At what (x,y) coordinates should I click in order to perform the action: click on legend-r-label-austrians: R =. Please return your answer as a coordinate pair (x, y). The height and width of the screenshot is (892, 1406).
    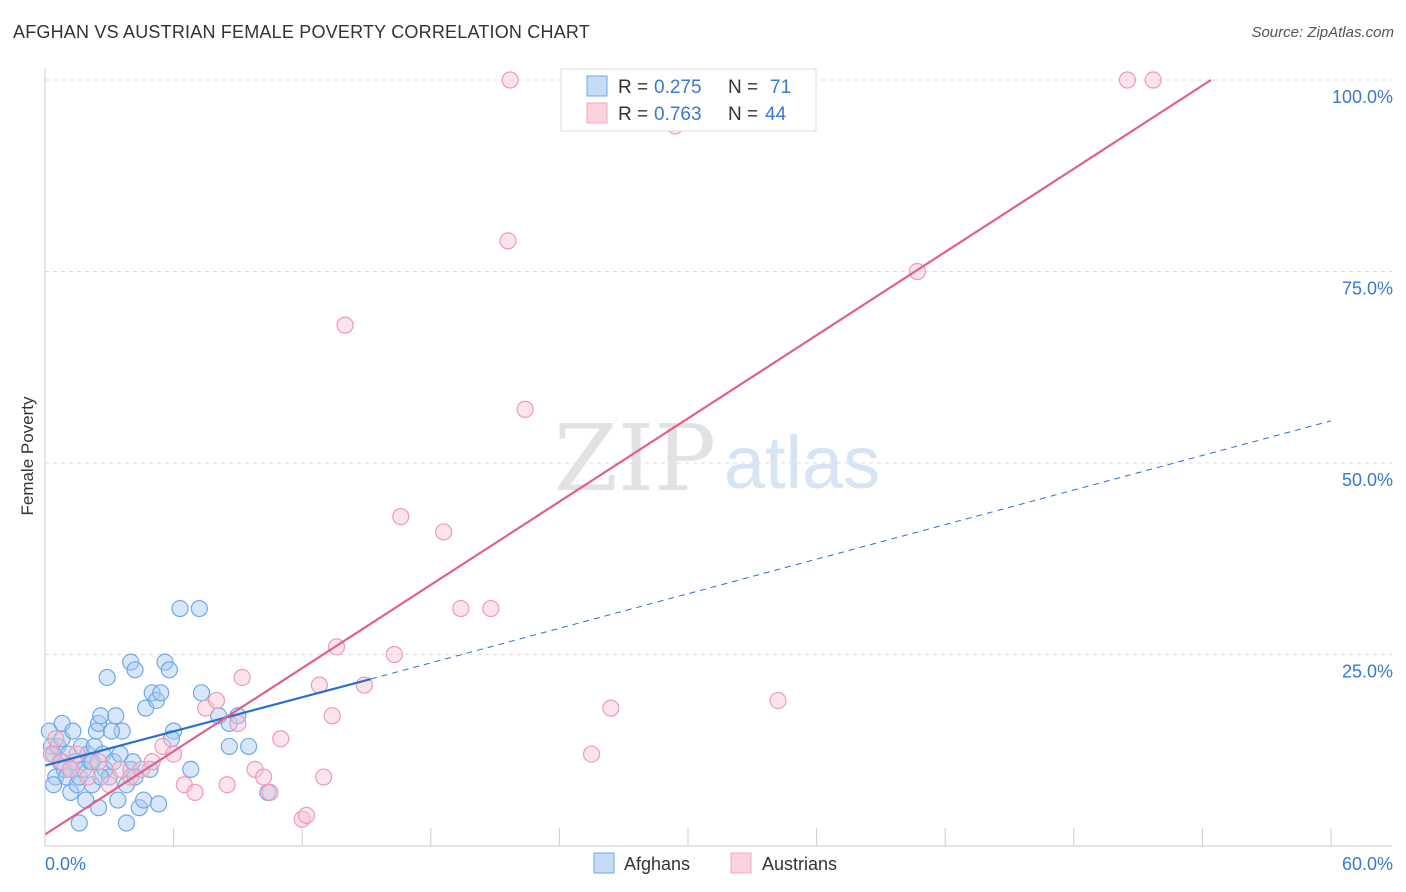
    Looking at the image, I should click on (633, 114).